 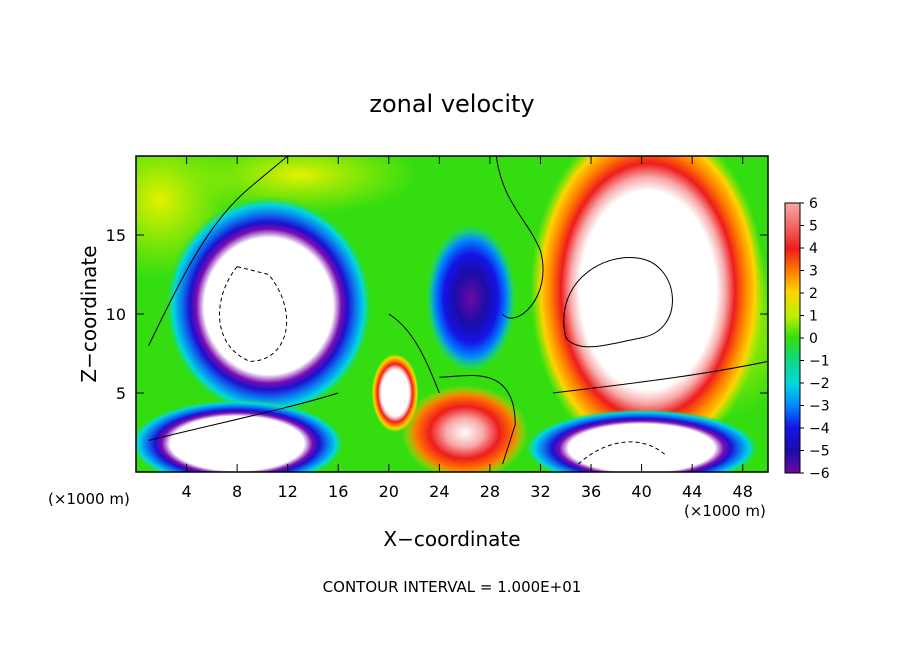 What do you see at coordinates (725, 511) in the screenshot?
I see `x-unit-right: (×1000 m)` at bounding box center [725, 511].